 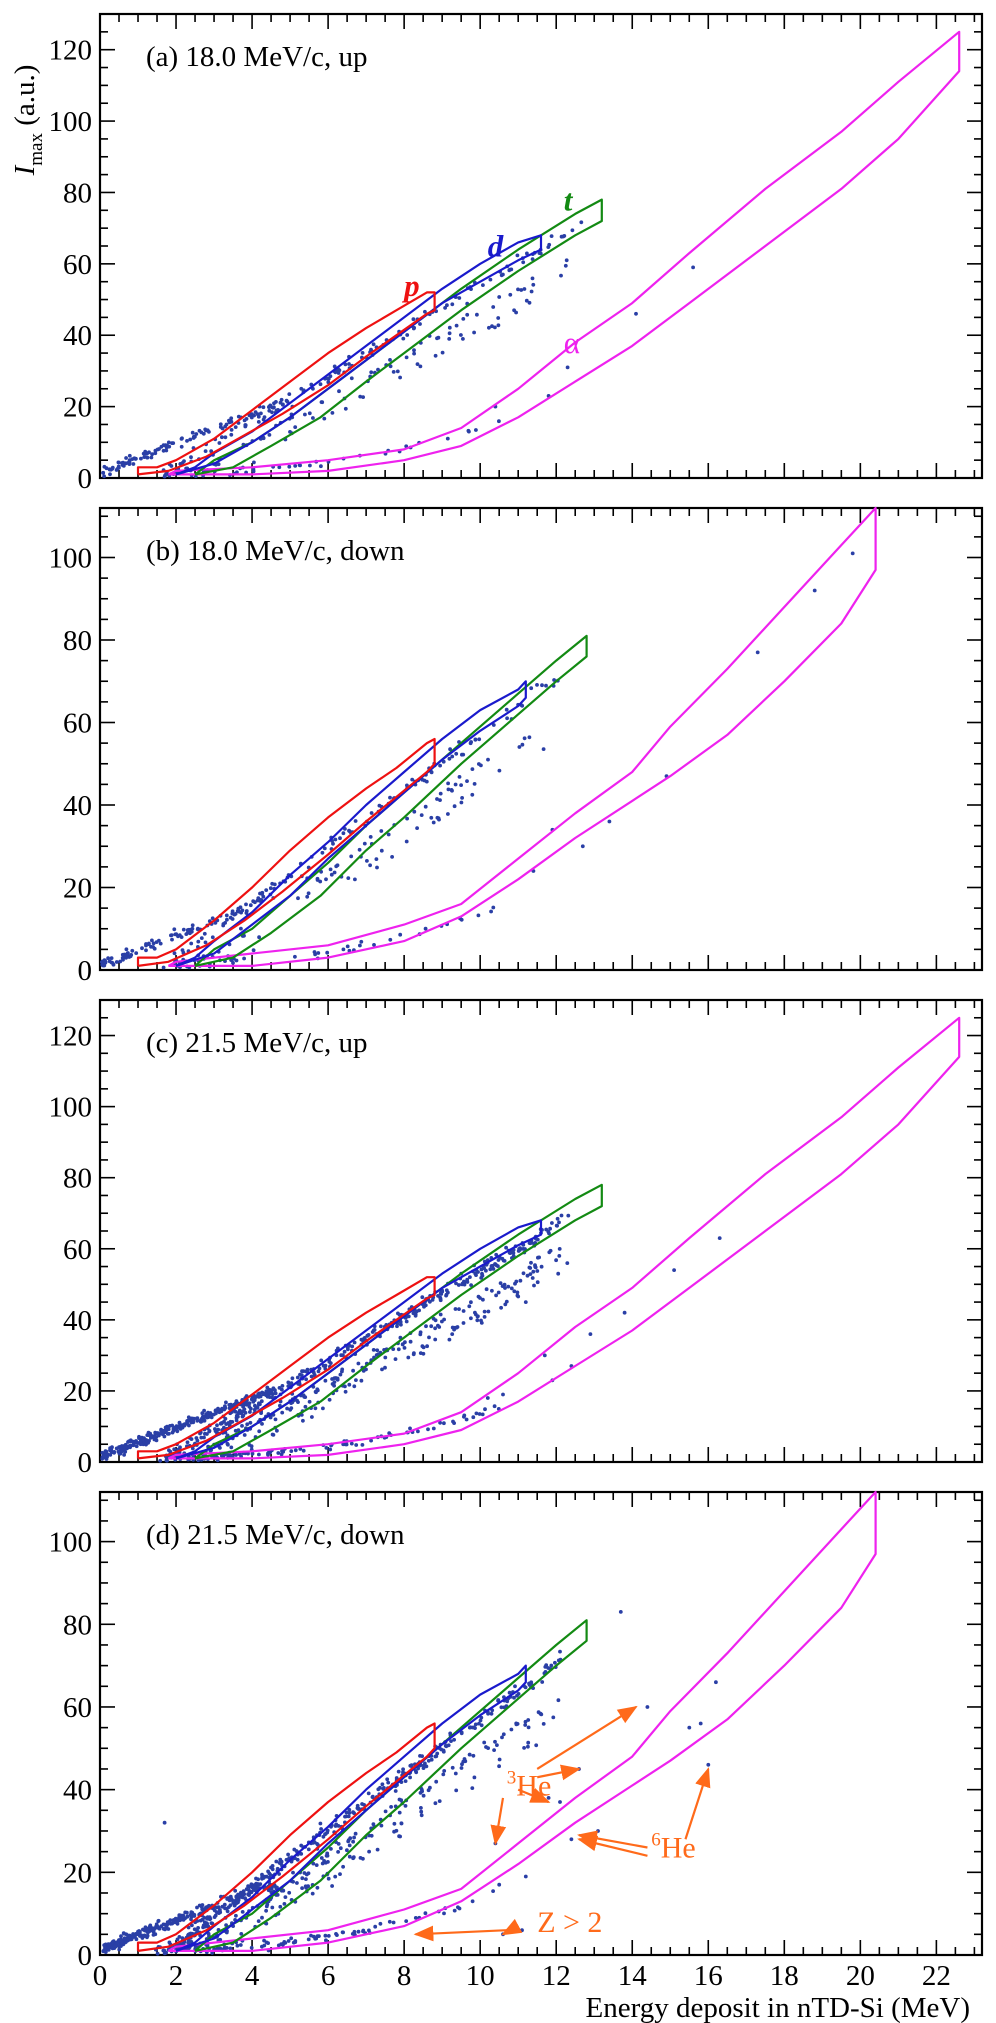 I want to click on y-tick-label: 40, so click(x=77, y=336).